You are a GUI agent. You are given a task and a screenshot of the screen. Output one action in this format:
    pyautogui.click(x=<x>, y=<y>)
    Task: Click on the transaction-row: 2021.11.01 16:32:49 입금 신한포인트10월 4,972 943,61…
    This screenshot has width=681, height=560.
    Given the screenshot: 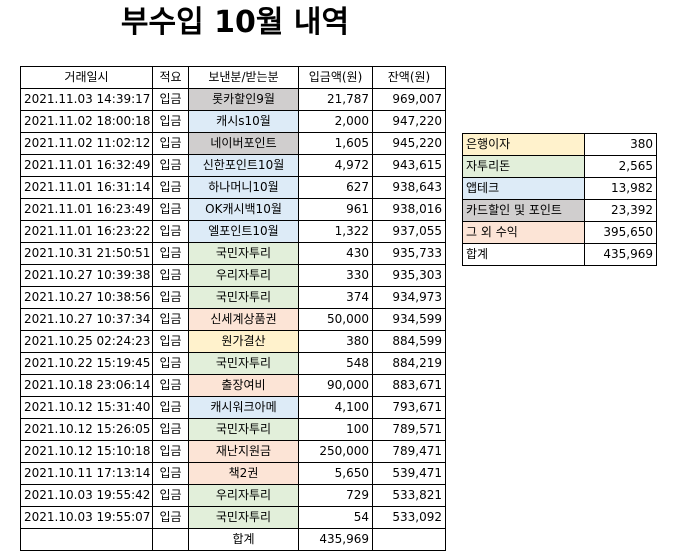 What is the action you would take?
    pyautogui.click(x=233, y=165)
    